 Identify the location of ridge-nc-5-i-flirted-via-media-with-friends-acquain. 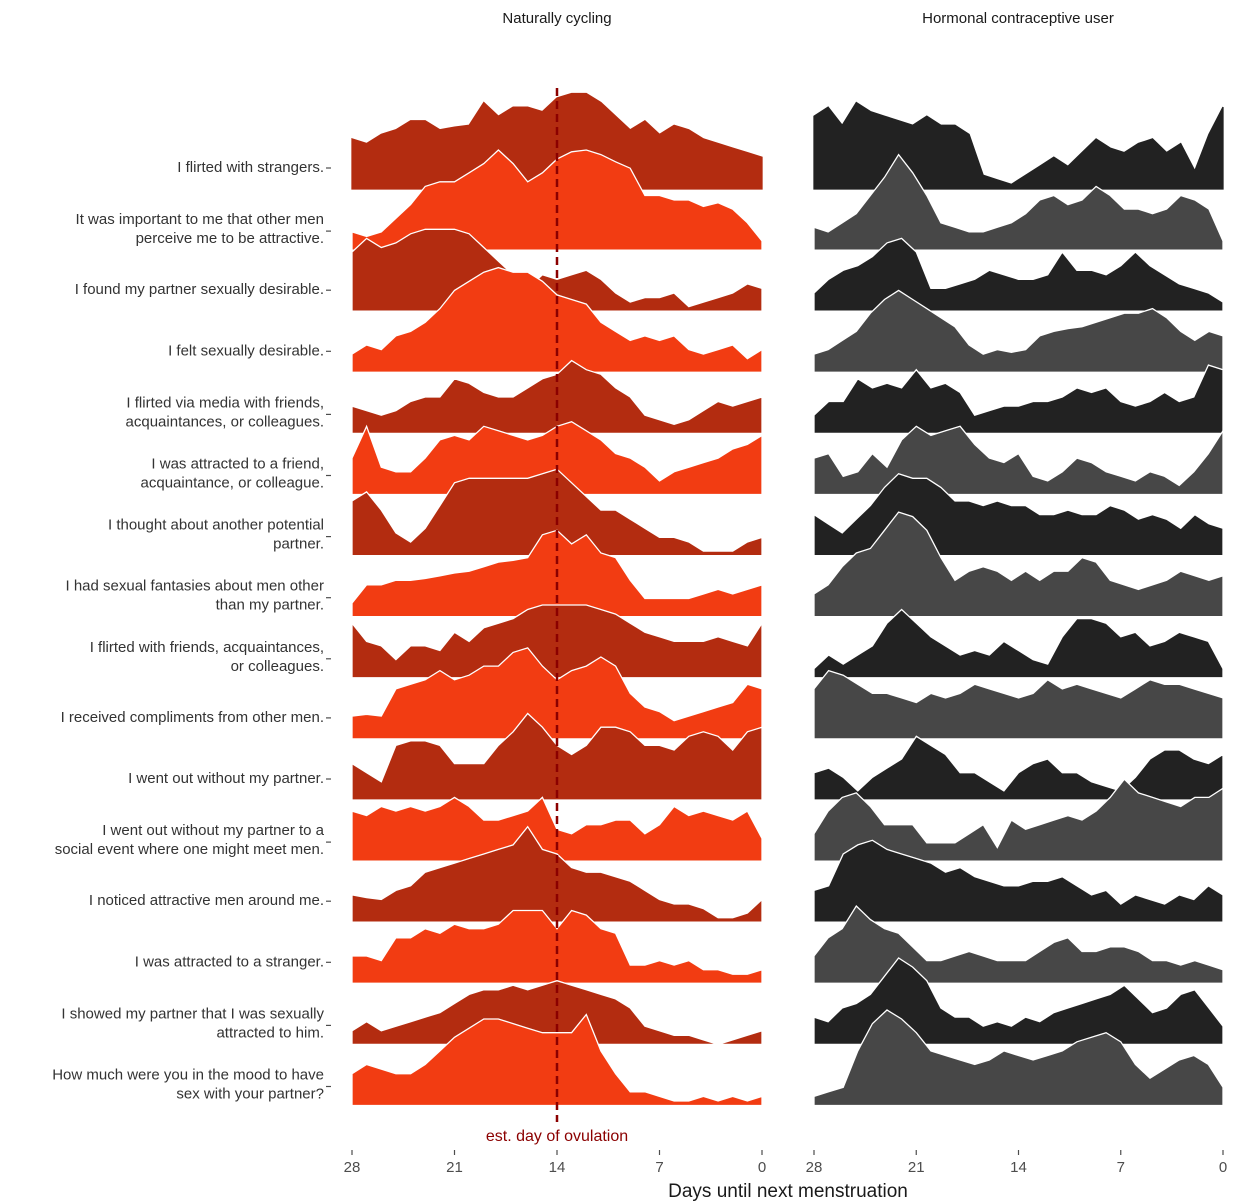
(557, 397).